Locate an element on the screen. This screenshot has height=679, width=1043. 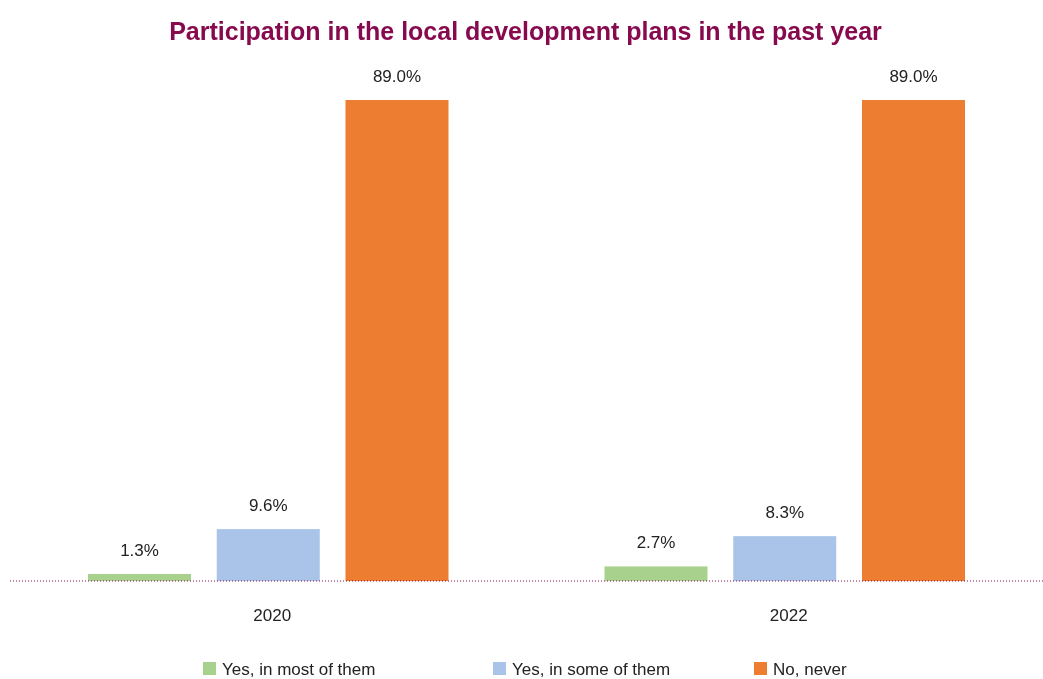
legend-label: Yes, in some of them is located at coordinates (591, 669).